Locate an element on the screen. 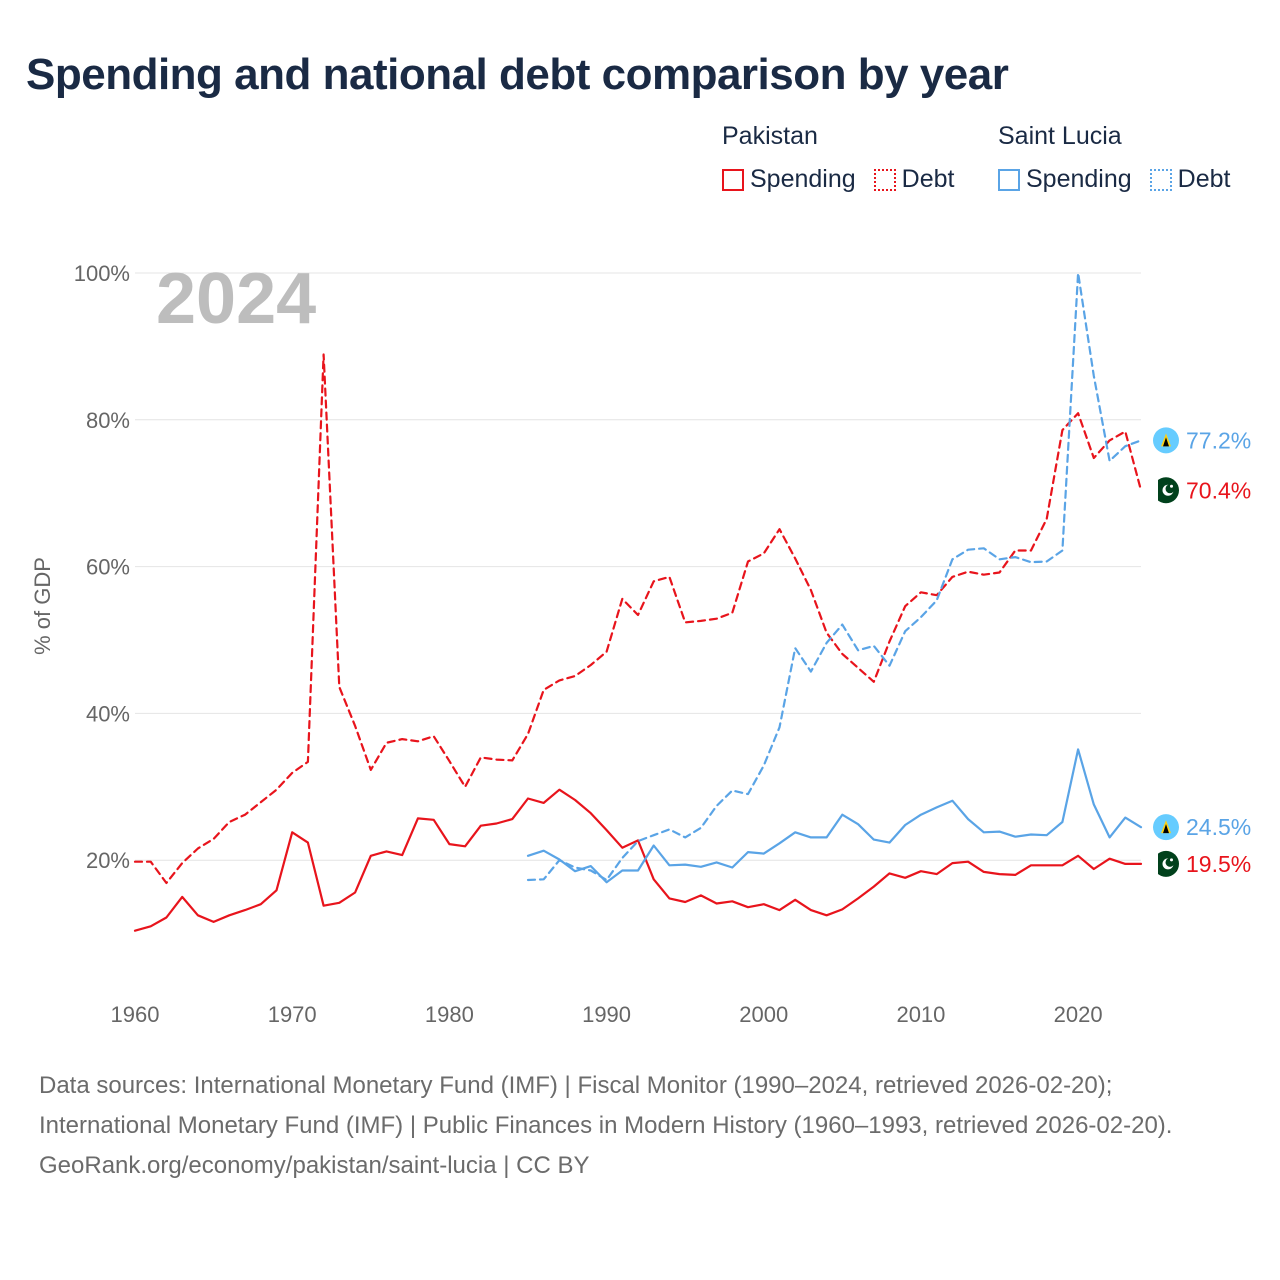  end-label-saint-lucia-spending: 24.5% is located at coordinates (1202, 827).